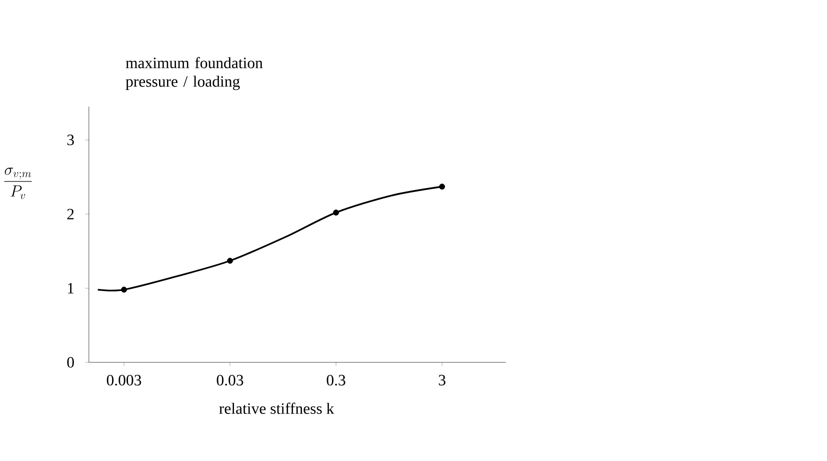 Image resolution: width=827 pixels, height=461 pixels. I want to click on y-axis-title: $\dfrac{\sigma_{v;m}}{P_v}$, so click(18, 183).